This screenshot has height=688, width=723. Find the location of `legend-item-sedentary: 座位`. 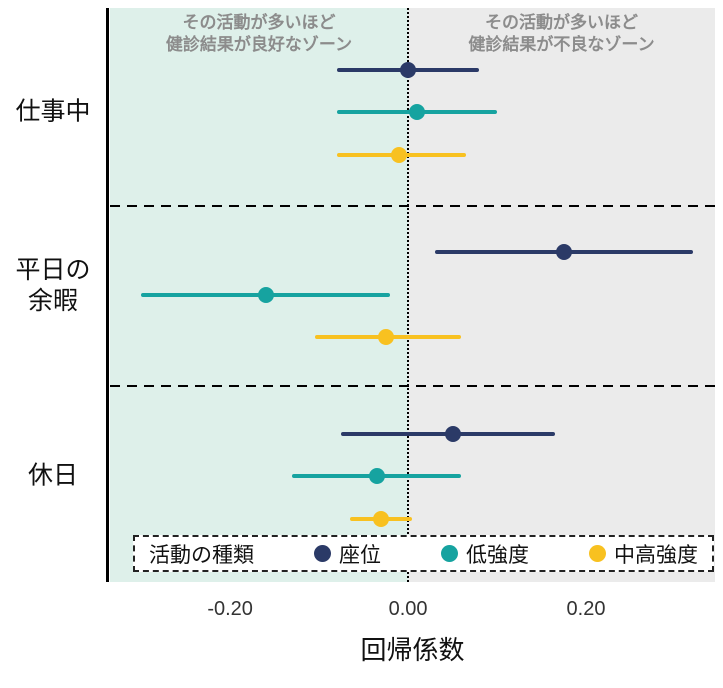

legend-item-sedentary: 座位 is located at coordinates (347, 554).